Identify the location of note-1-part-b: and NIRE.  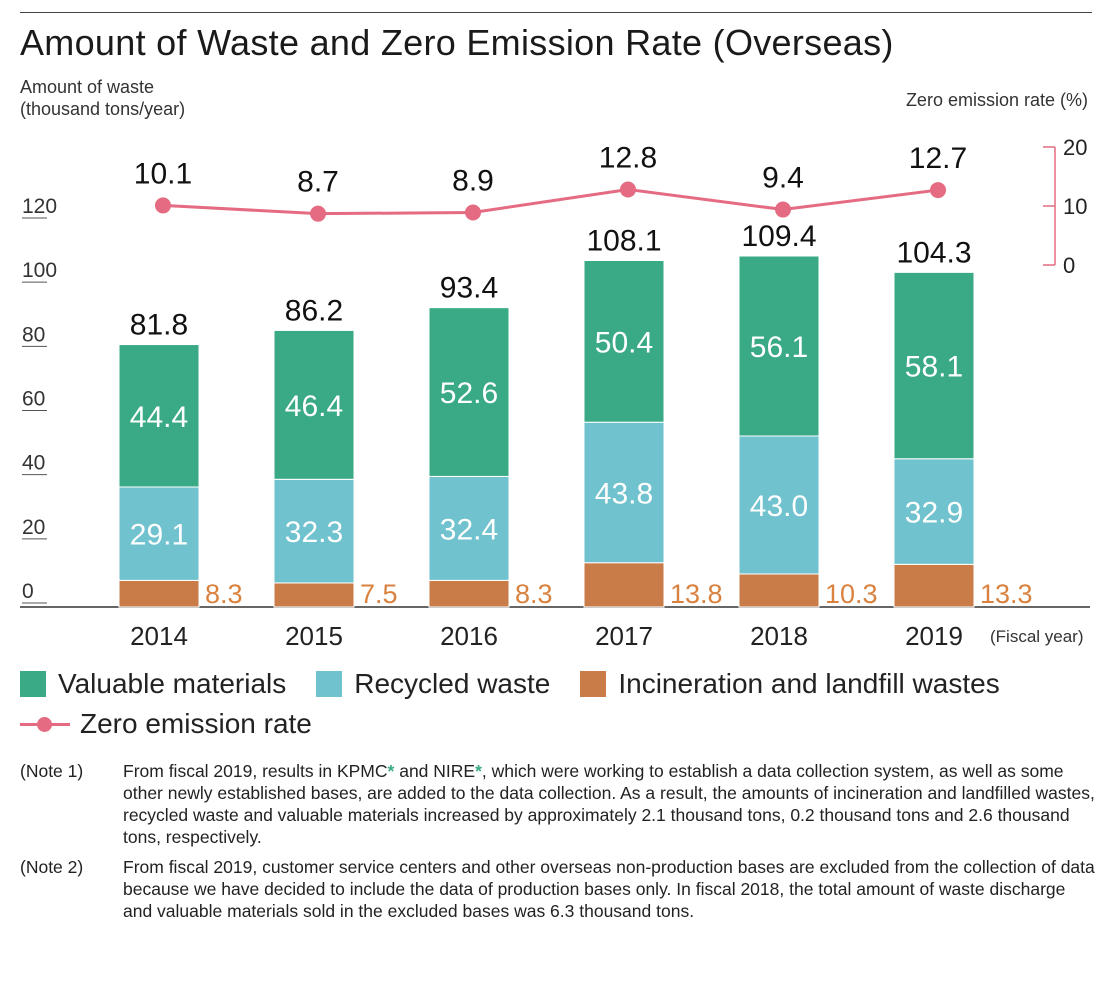
(435, 771).